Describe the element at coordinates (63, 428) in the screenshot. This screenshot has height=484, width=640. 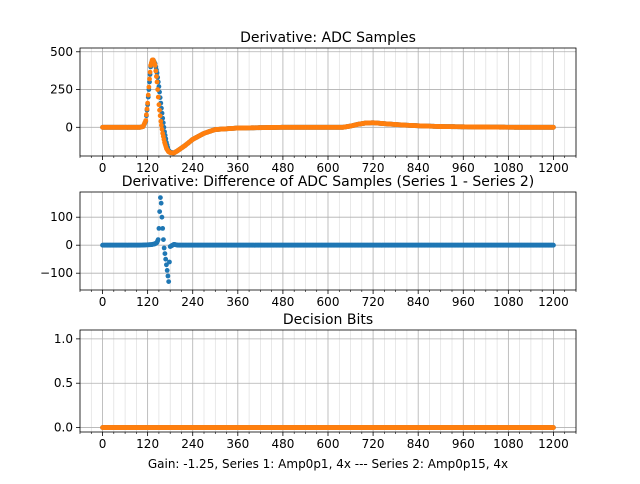
I see `y-tick-label: 0.0` at that location.